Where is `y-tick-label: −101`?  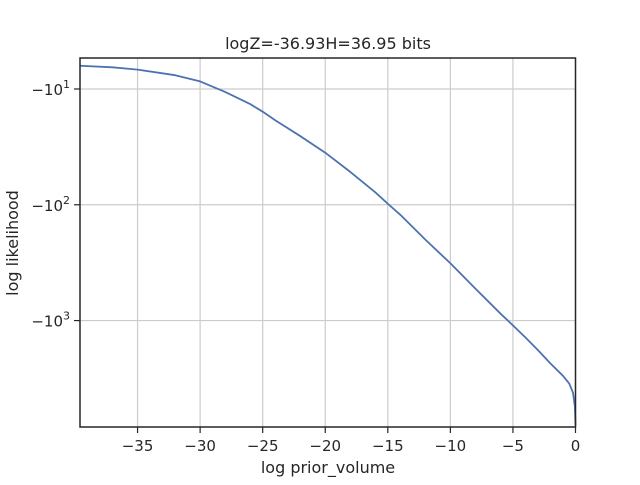
y-tick-label: −101 is located at coordinates (50, 88).